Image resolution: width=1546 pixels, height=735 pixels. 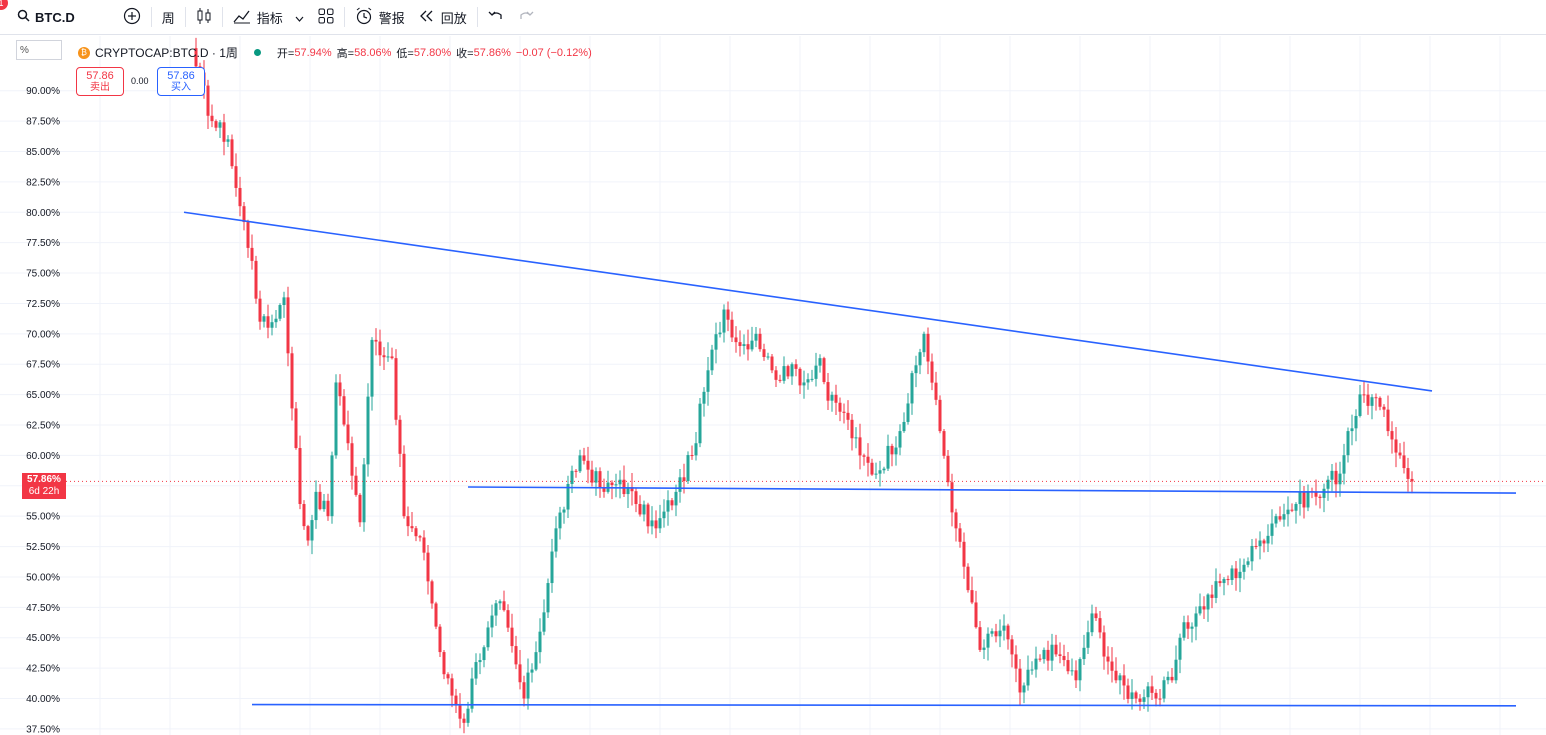 I want to click on status-dot-icon, so click(x=257, y=52).